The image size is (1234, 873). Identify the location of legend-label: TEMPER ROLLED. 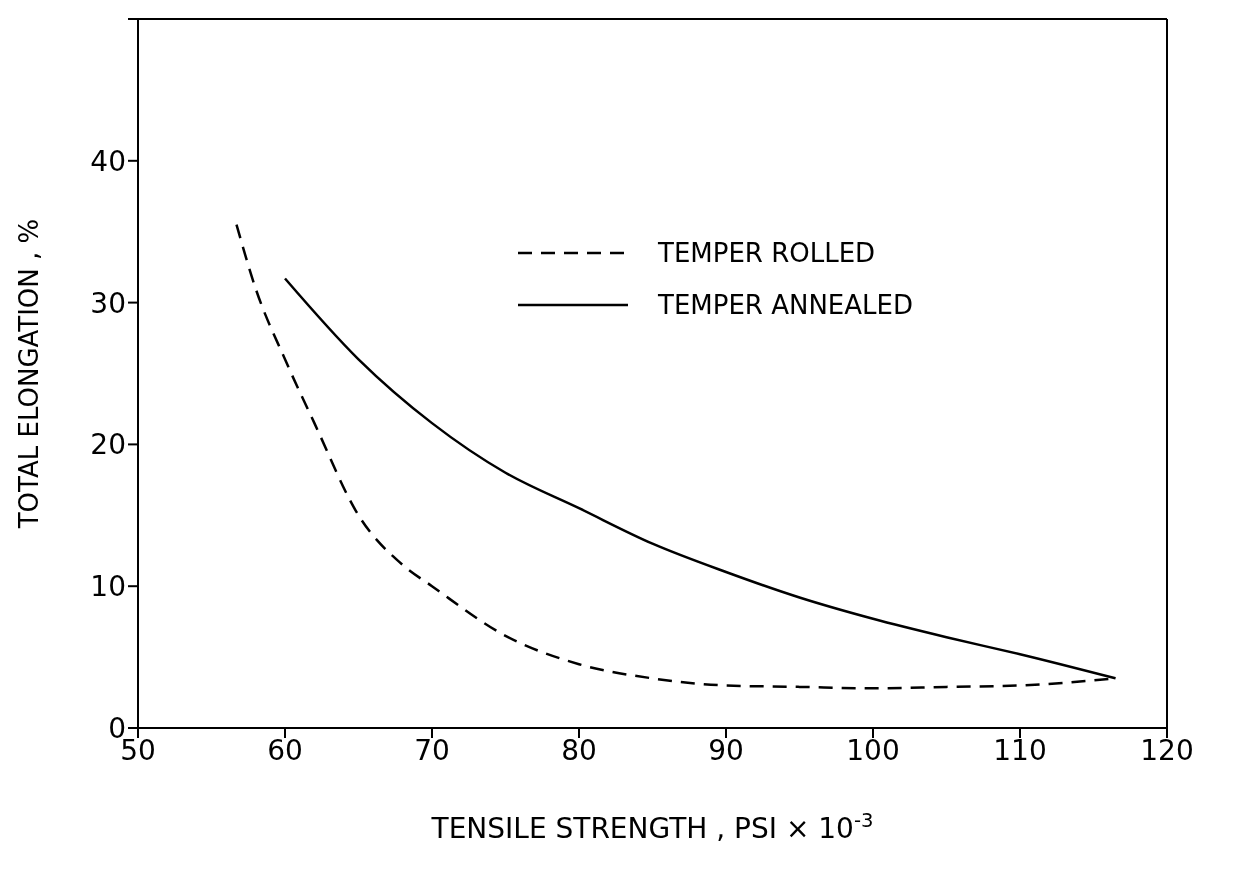
(767, 253).